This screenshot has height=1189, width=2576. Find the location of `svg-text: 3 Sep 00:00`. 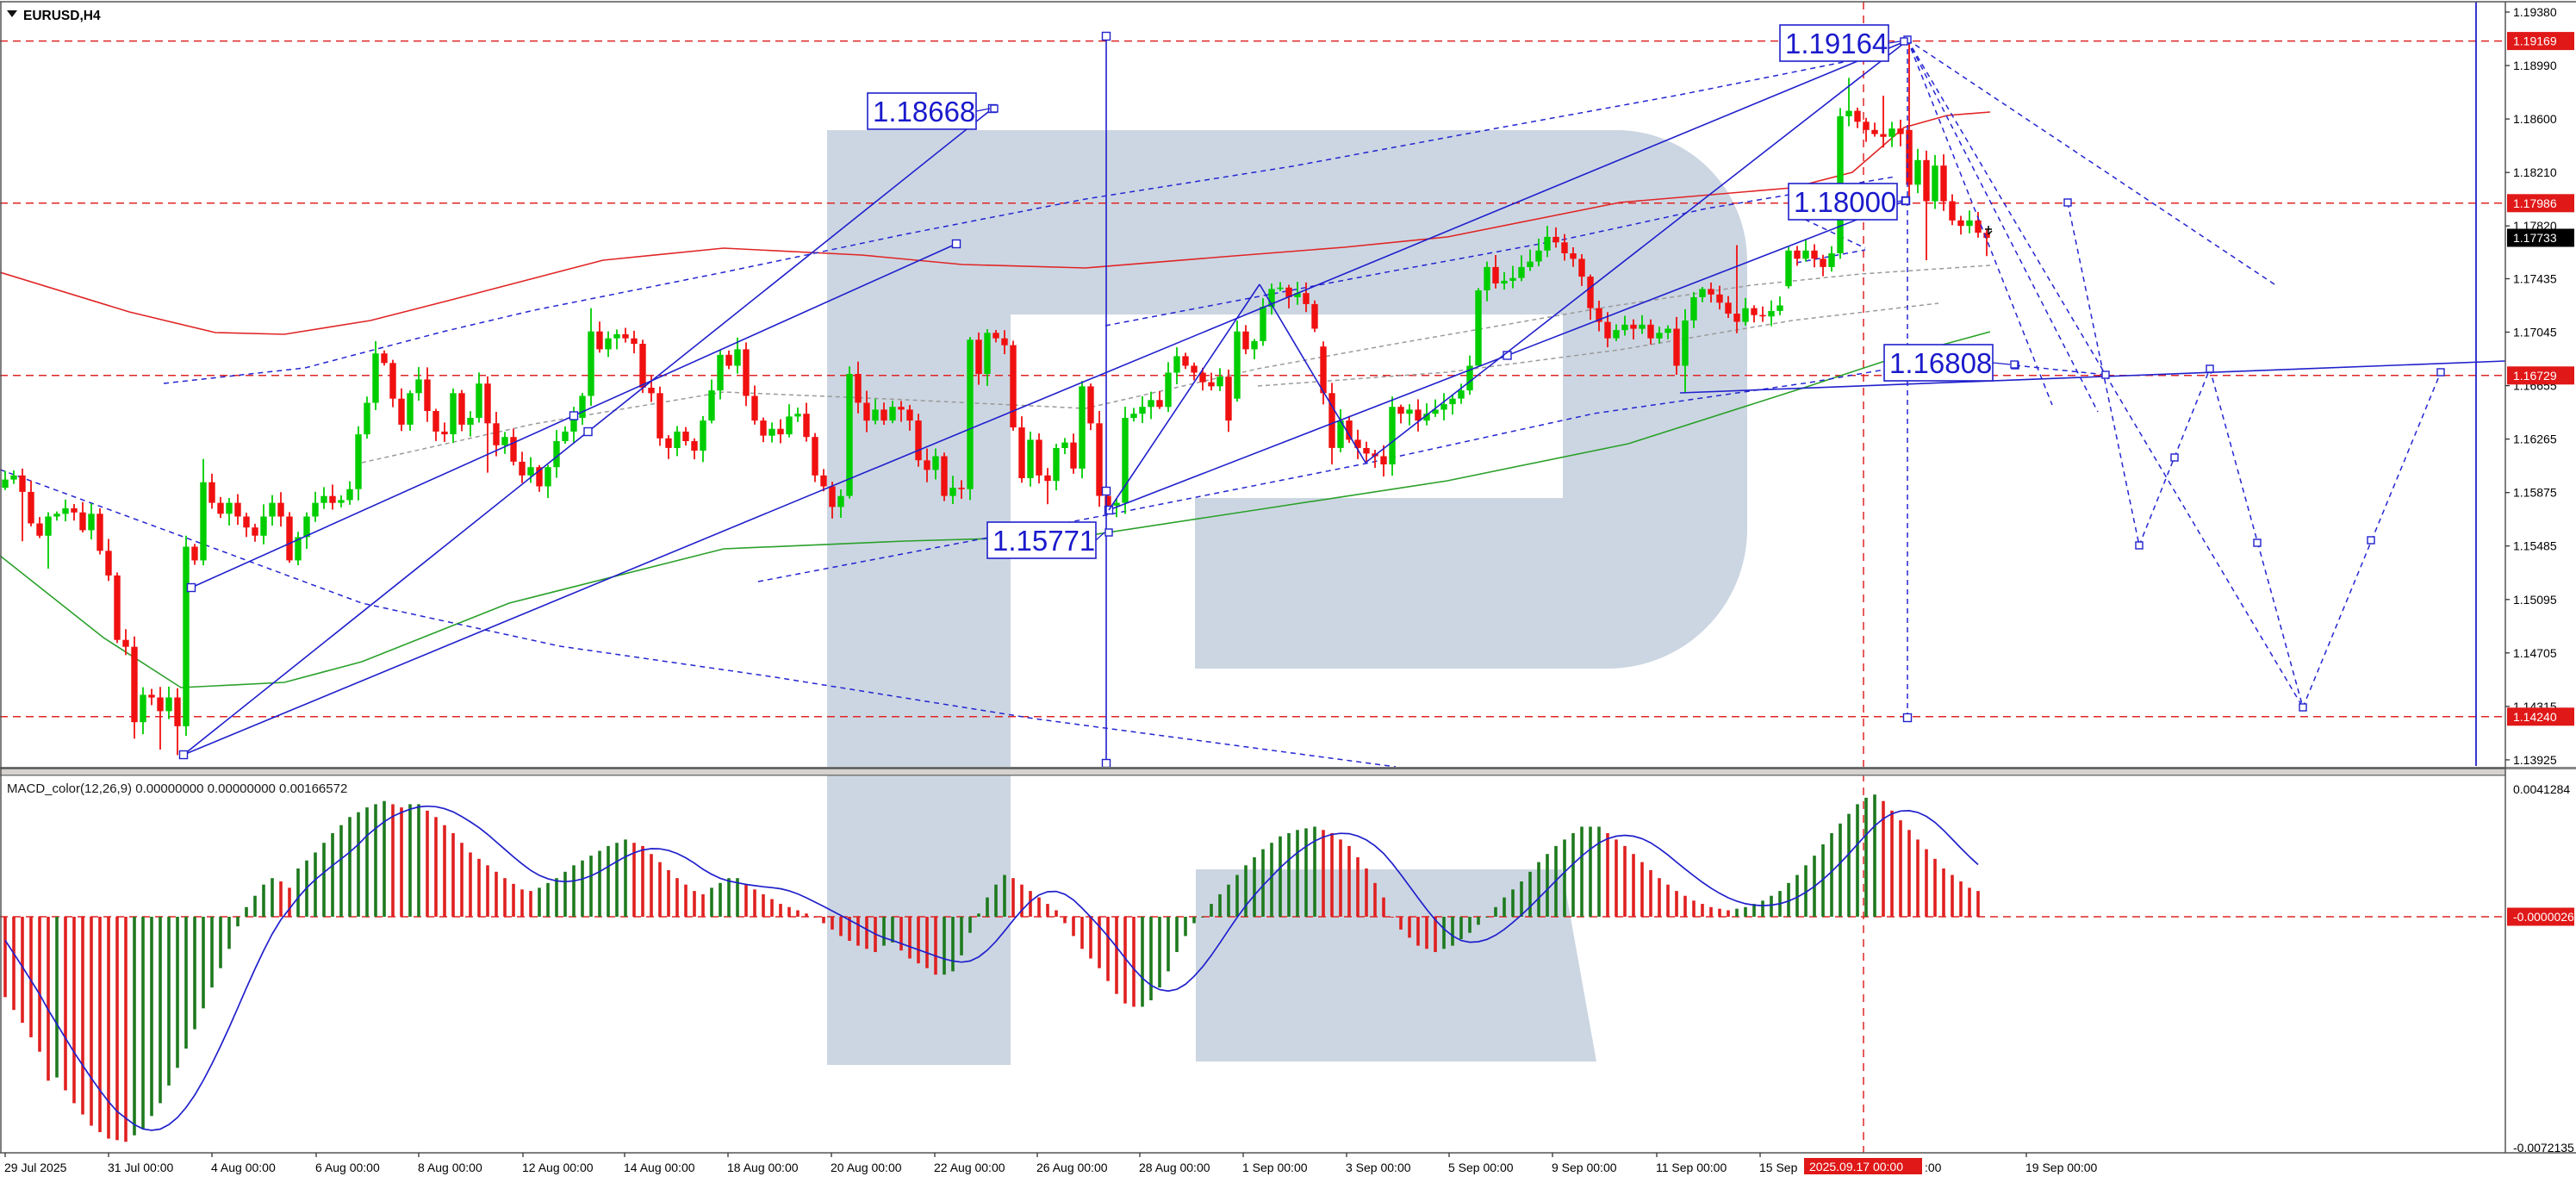

svg-text: 3 Sep 00:00 is located at coordinates (1378, 1168).